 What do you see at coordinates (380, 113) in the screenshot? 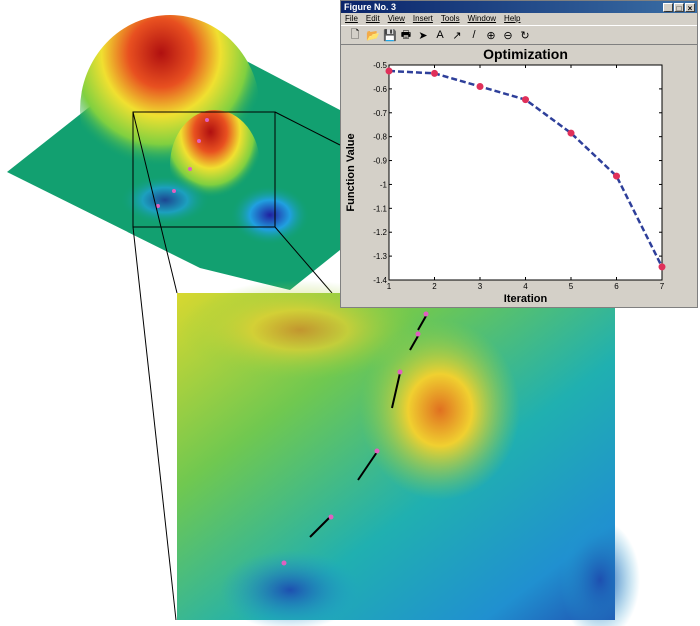
I see `y-tick-label: -0.7` at bounding box center [380, 113].